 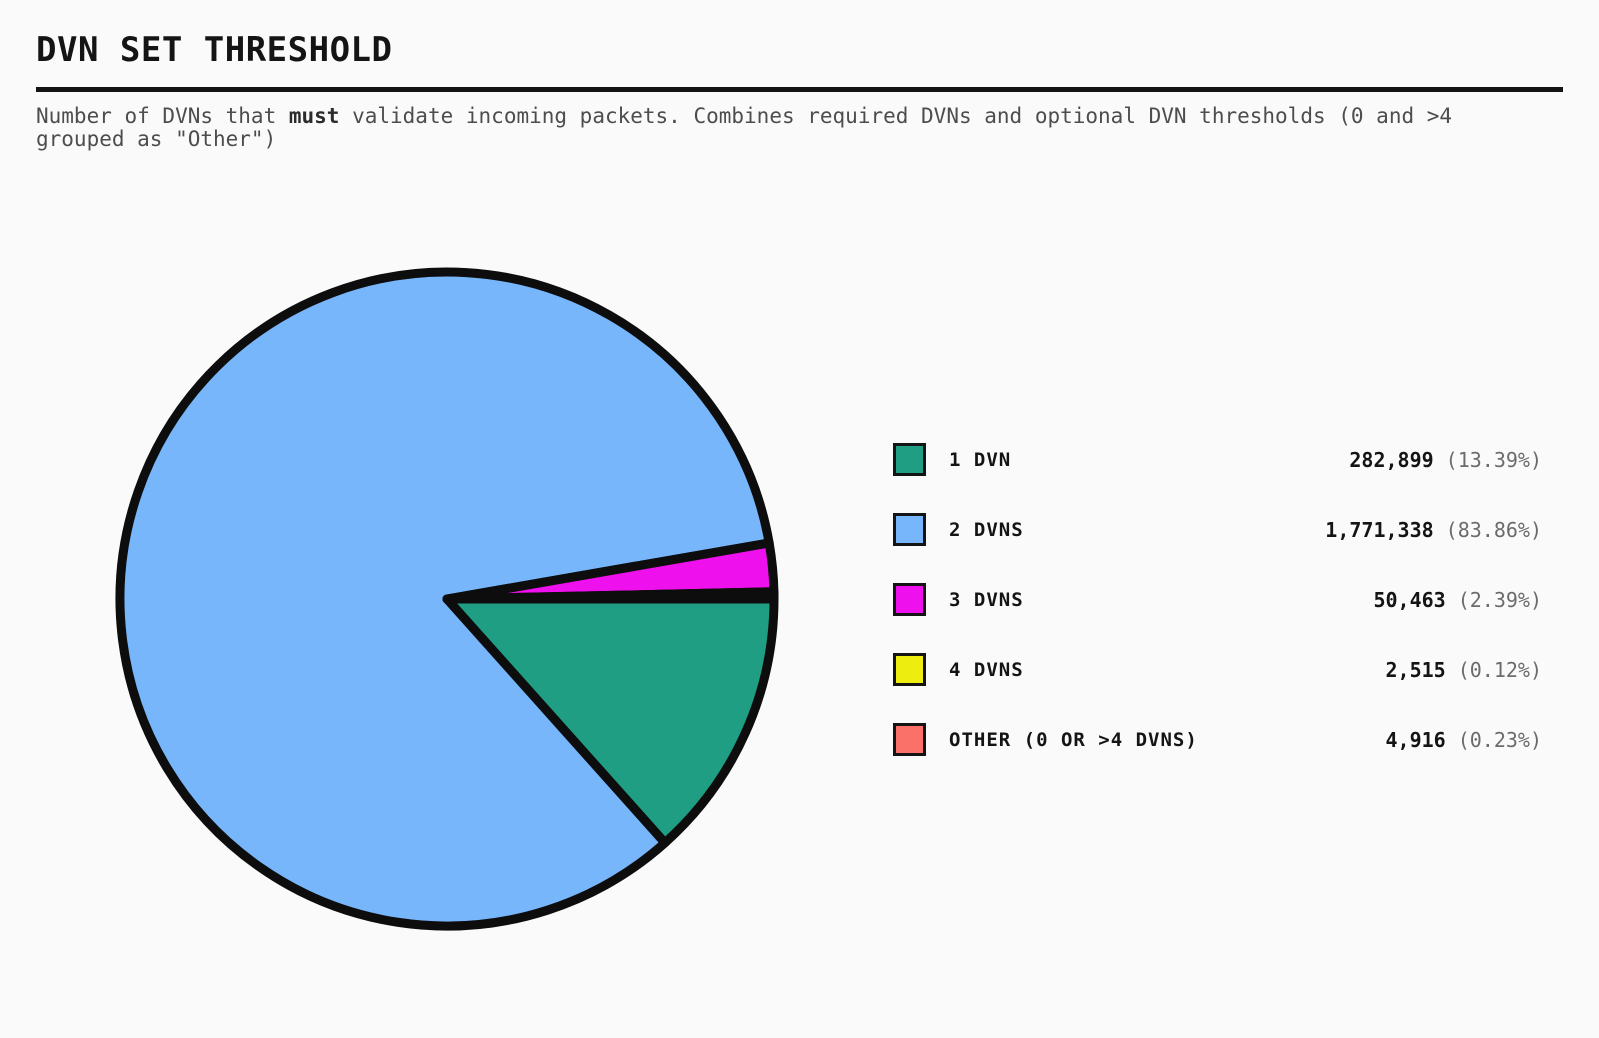 I want to click on legend-percent: (83.86%), so click(x=1493, y=529).